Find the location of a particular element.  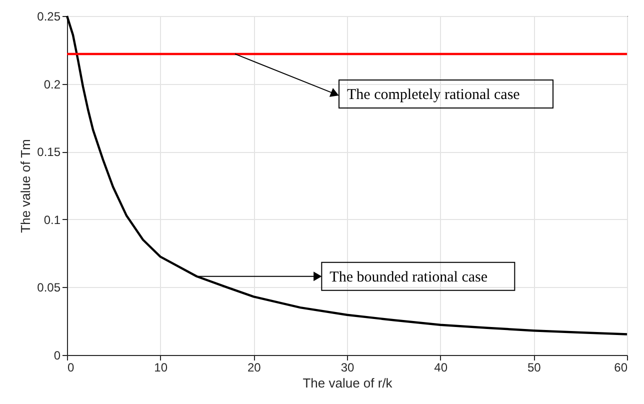

y-tick-label: 0.25 is located at coordinates (49, 17).